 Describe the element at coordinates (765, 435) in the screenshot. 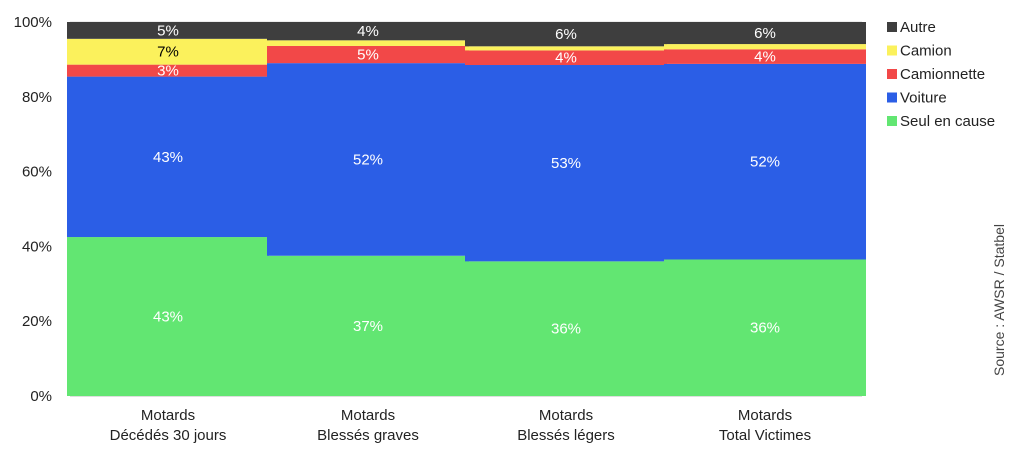

I see `x-tick-label: Total Victimes` at that location.